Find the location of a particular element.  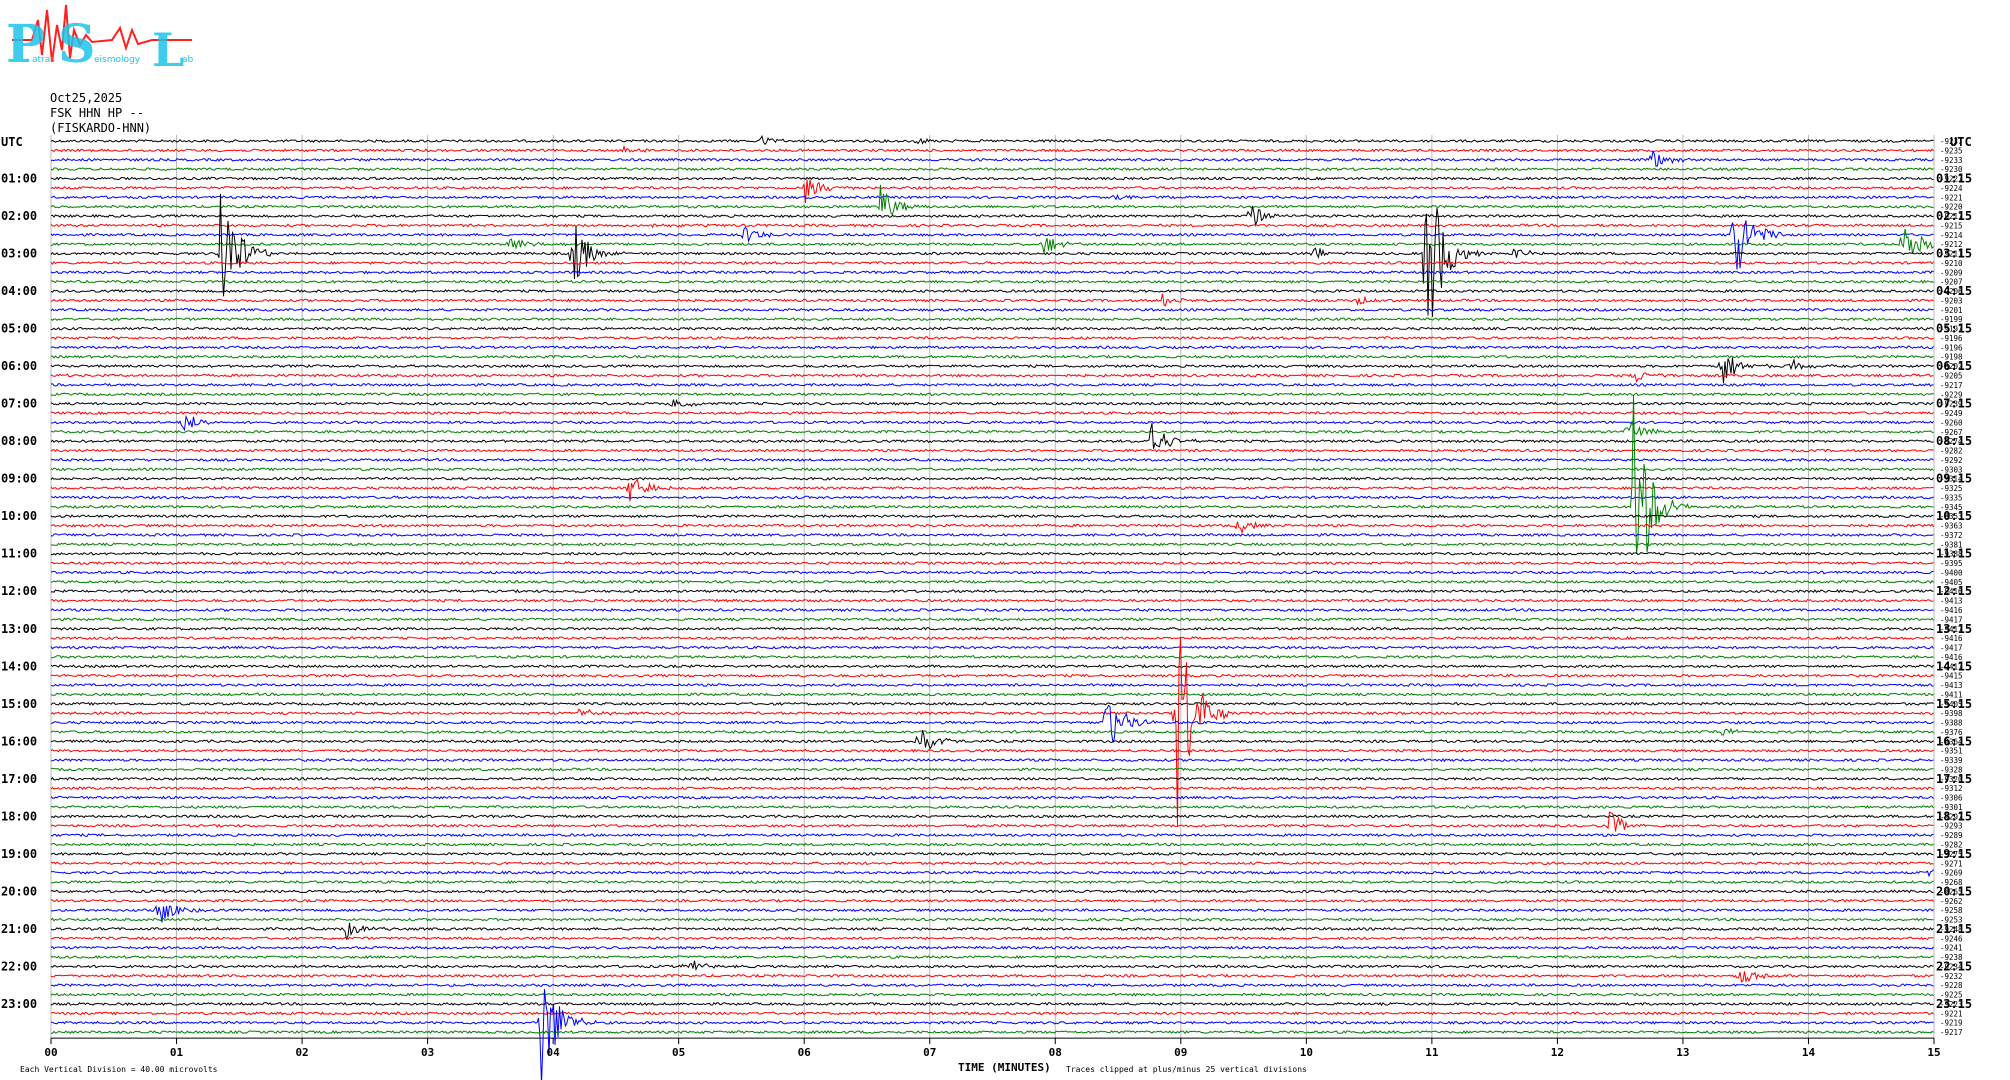

trace-offset-label: -9238 is located at coordinates (1951, 957).